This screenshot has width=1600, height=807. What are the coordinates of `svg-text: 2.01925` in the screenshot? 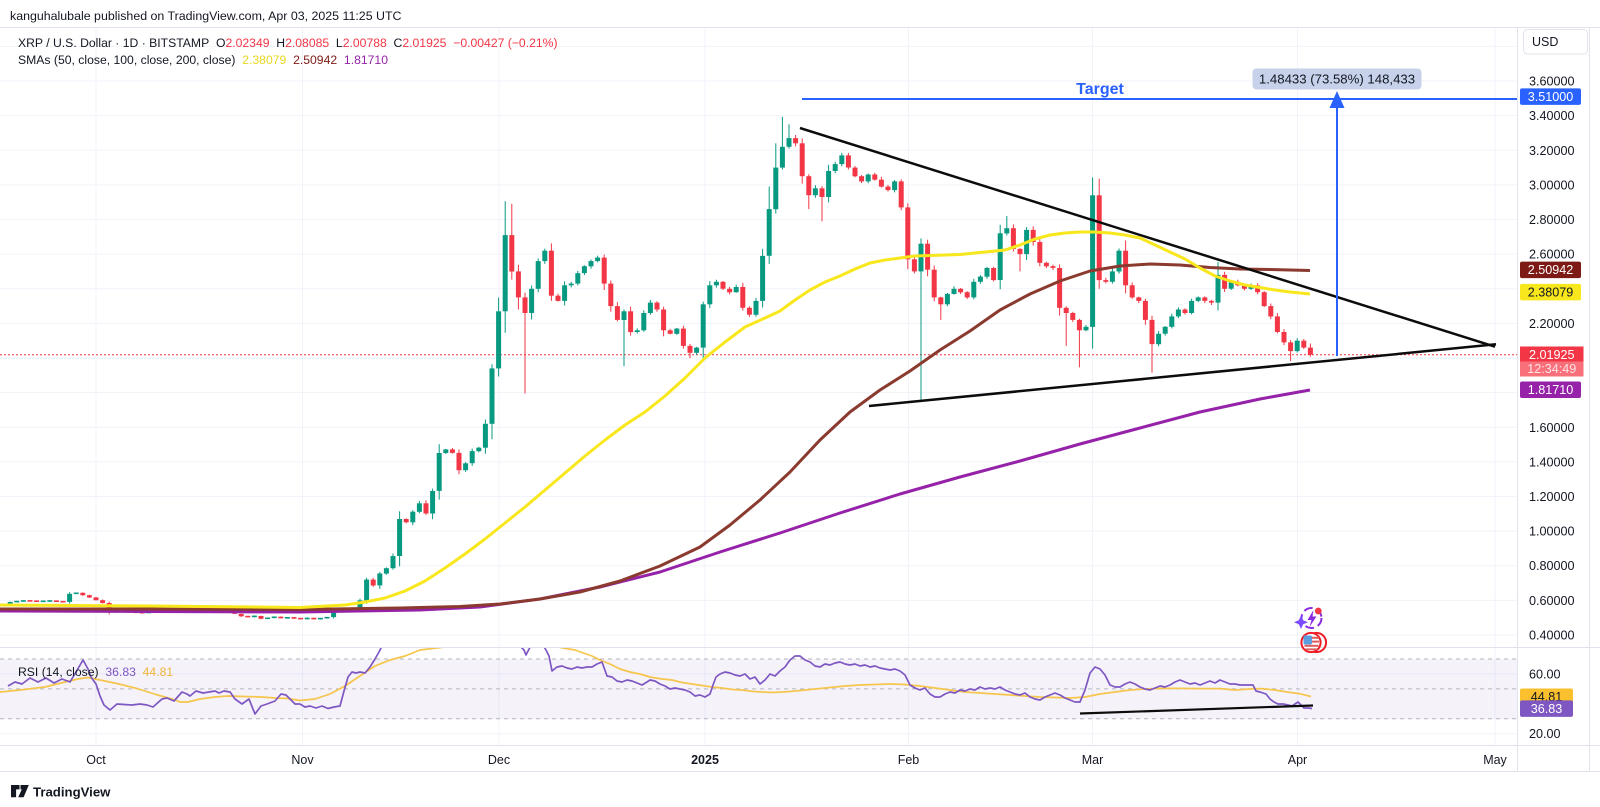 It's located at (1552, 355).